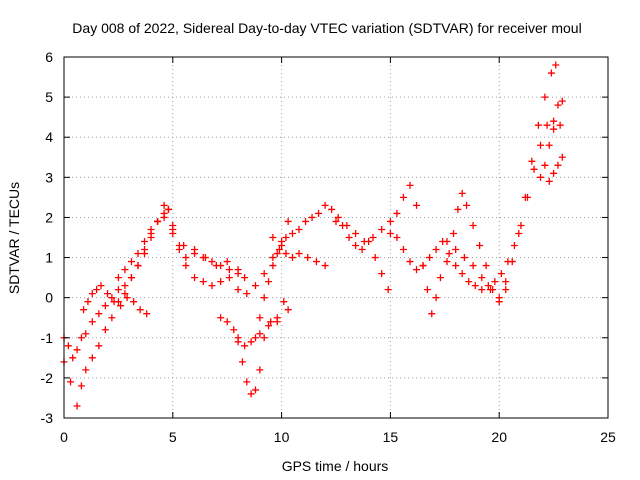 The height and width of the screenshot is (480, 640). I want to click on y-tick-label: 5, so click(49, 97).